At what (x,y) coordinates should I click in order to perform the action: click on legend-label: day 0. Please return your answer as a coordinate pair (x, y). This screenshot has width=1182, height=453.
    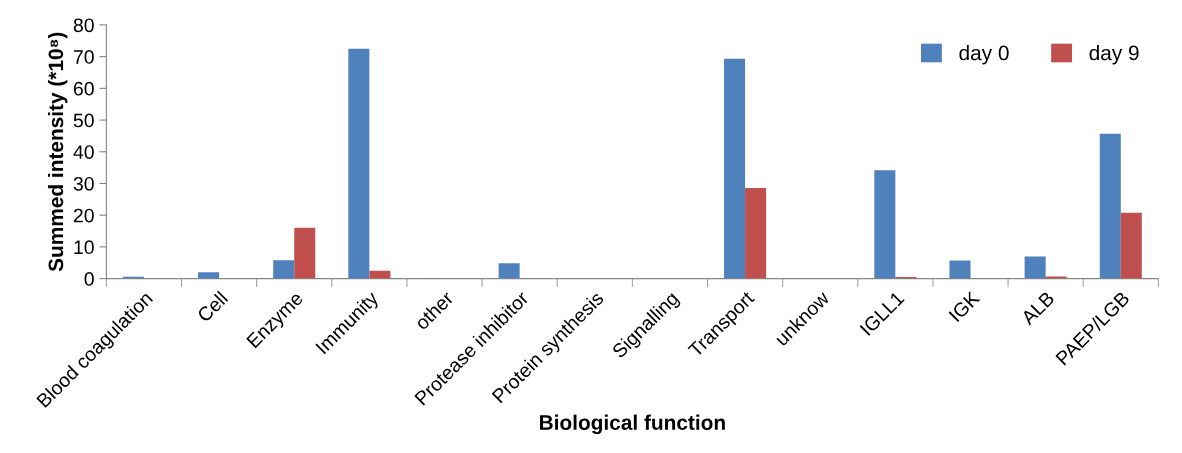
    Looking at the image, I should click on (984, 55).